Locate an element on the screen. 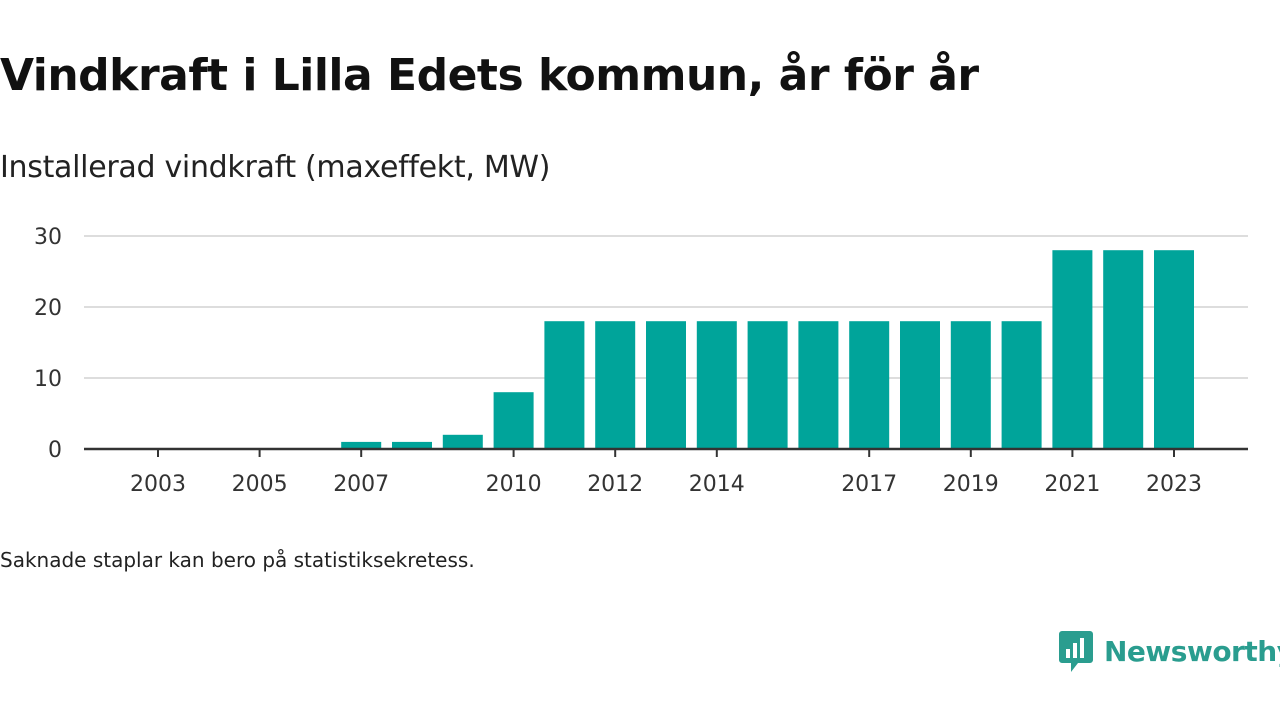 The image size is (1280, 720). bar-2011 is located at coordinates (564, 385).